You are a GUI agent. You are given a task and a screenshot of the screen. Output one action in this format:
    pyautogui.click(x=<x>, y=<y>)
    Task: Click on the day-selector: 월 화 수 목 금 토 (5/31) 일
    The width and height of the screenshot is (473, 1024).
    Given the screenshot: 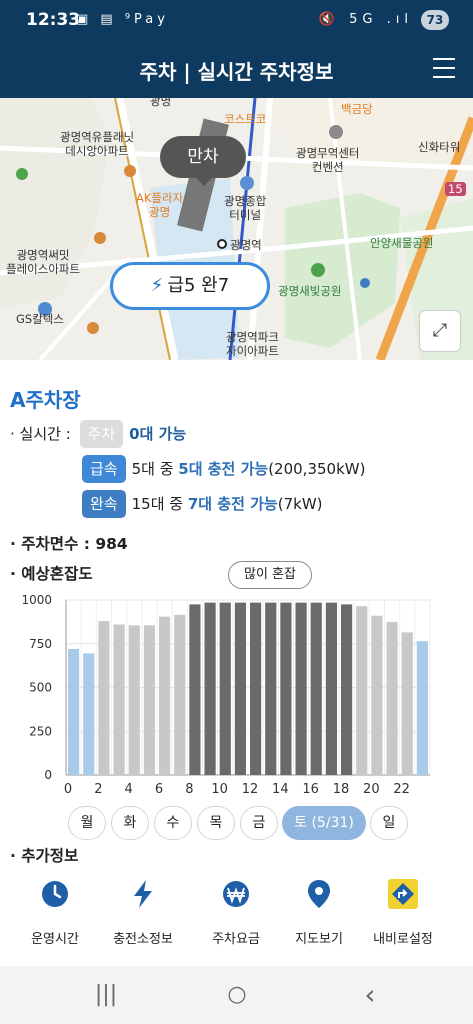 What is the action you would take?
    pyautogui.click(x=268, y=823)
    